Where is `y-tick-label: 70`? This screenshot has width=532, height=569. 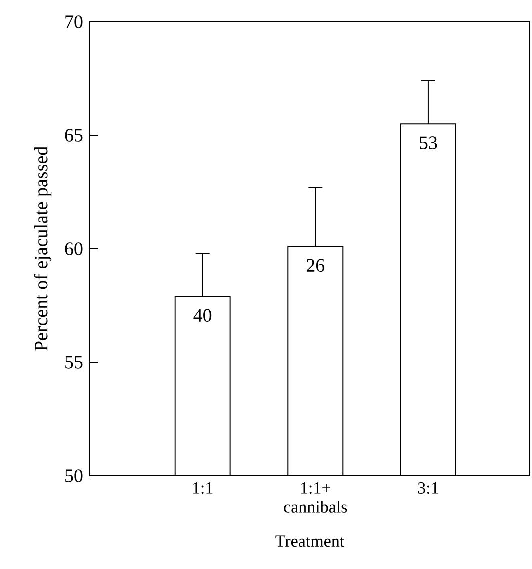 y-tick-label: 70 is located at coordinates (74, 22).